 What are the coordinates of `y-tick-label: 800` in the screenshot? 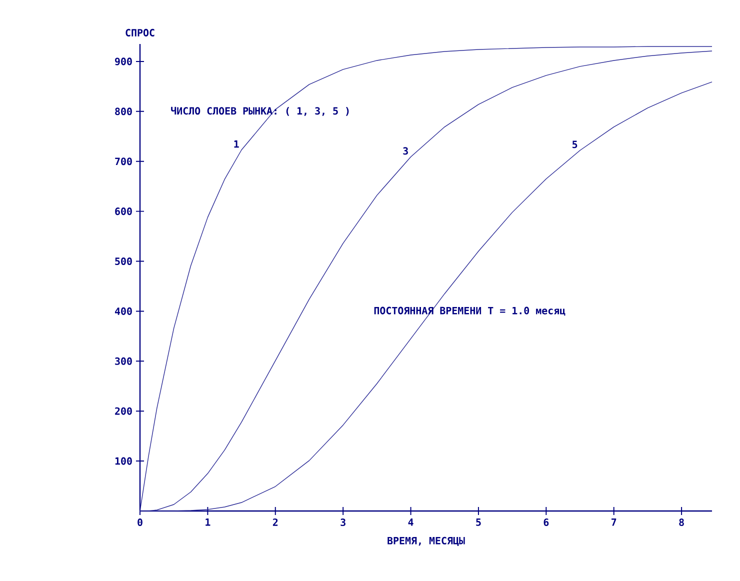 It's located at (123, 112).